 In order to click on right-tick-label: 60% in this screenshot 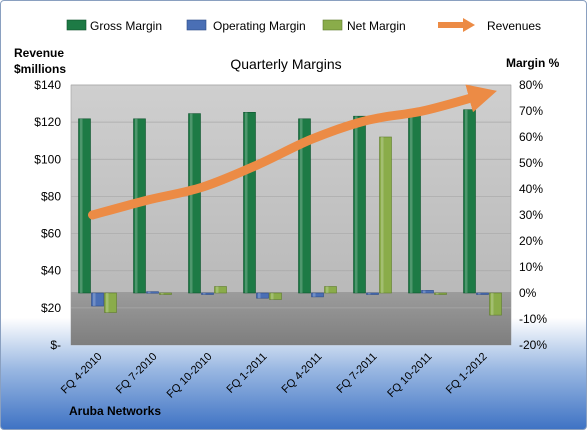, I will do `click(531, 137)`.